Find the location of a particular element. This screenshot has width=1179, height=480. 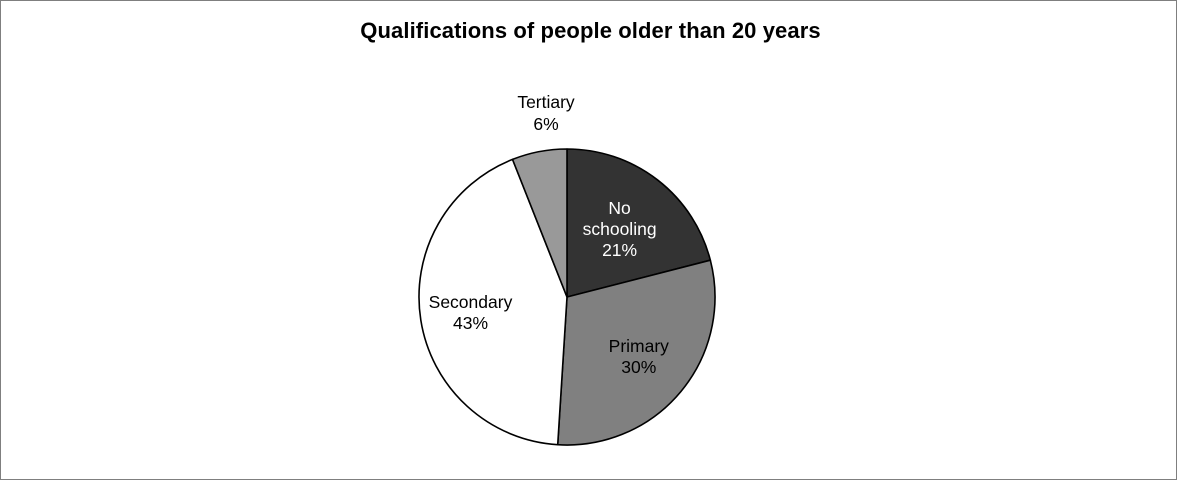

slice-category-label: Tertiary is located at coordinates (546, 102).